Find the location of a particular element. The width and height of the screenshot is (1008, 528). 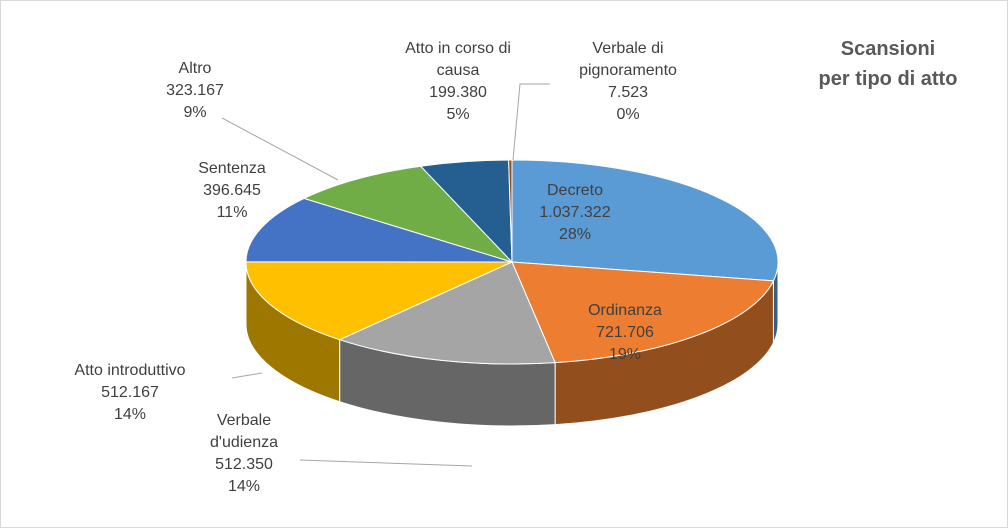

title-line: Scansioni is located at coordinates (888, 49).